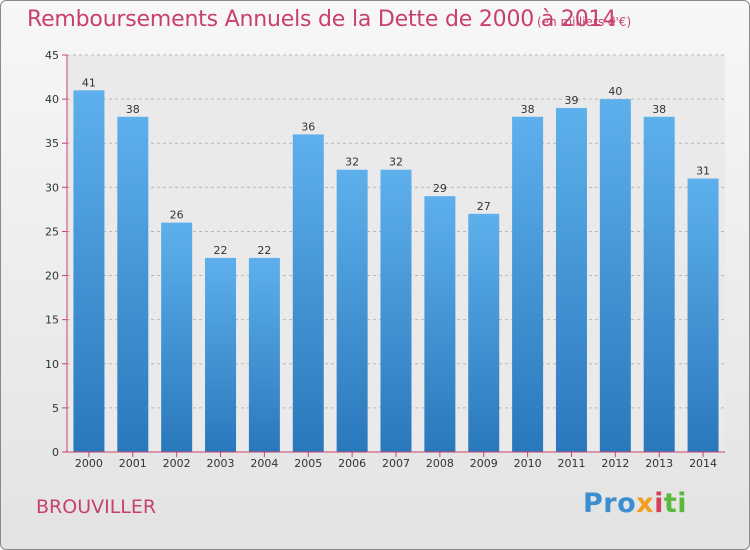 This screenshot has width=750, height=550. What do you see at coordinates (52, 231) in the screenshot?
I see `y-tick-label: 25` at bounding box center [52, 231].